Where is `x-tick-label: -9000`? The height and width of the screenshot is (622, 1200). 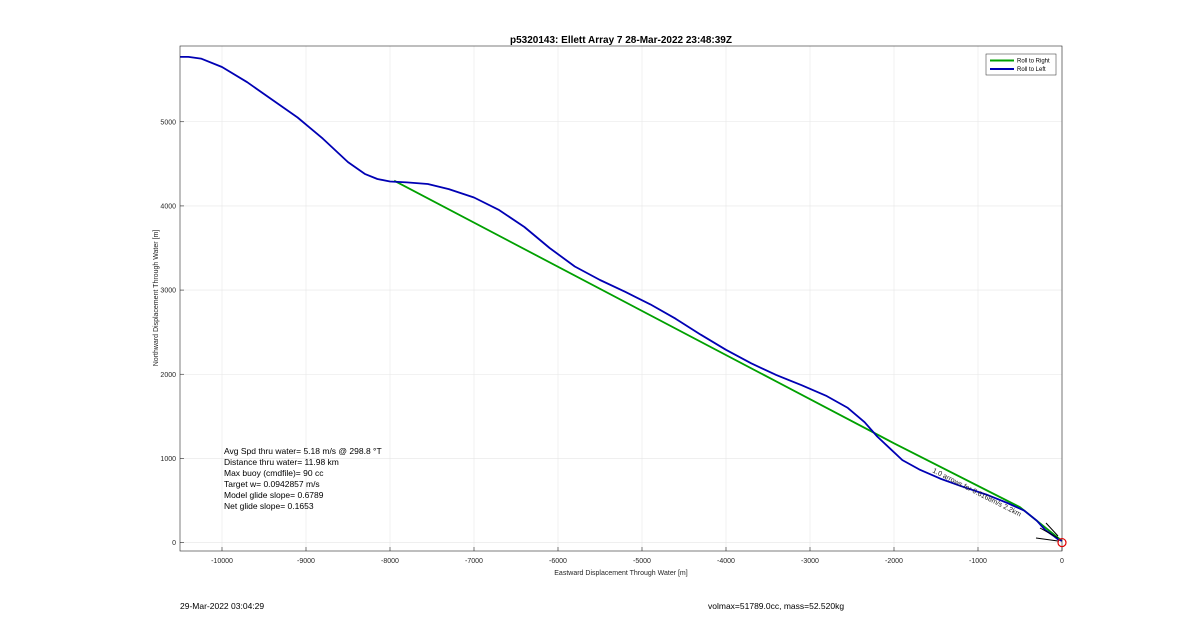
x-tick-label: -9000 is located at coordinates (306, 561).